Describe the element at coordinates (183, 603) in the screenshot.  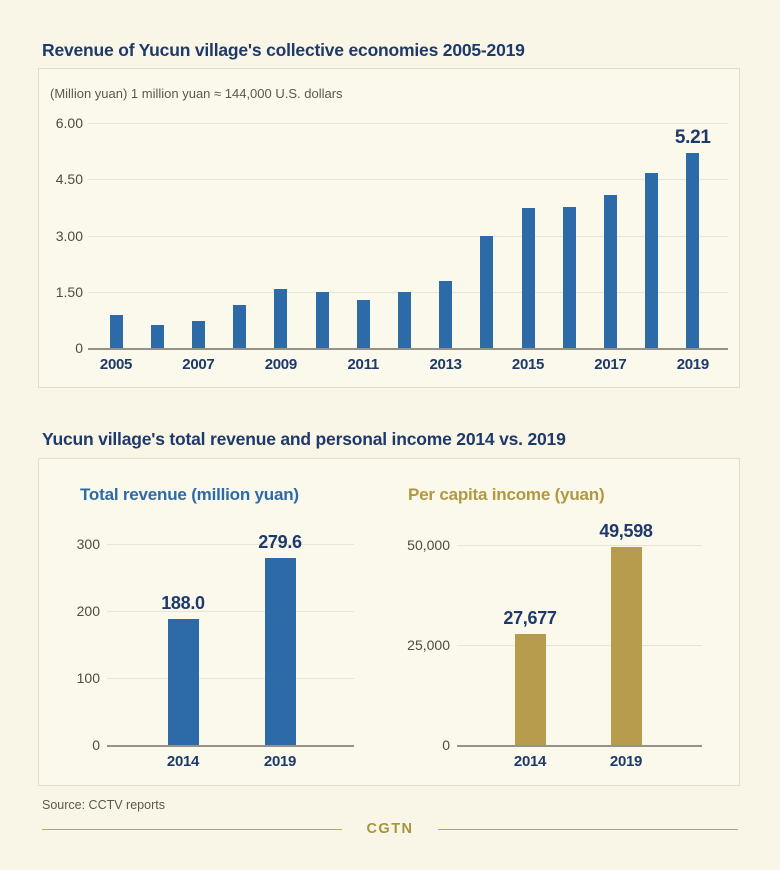
I see `value-label-2014: 188.0` at that location.